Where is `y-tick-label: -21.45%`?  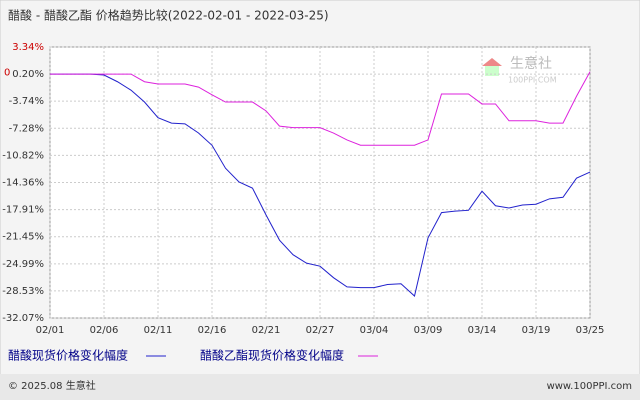 y-tick-label: -21.45% is located at coordinates (23, 237).